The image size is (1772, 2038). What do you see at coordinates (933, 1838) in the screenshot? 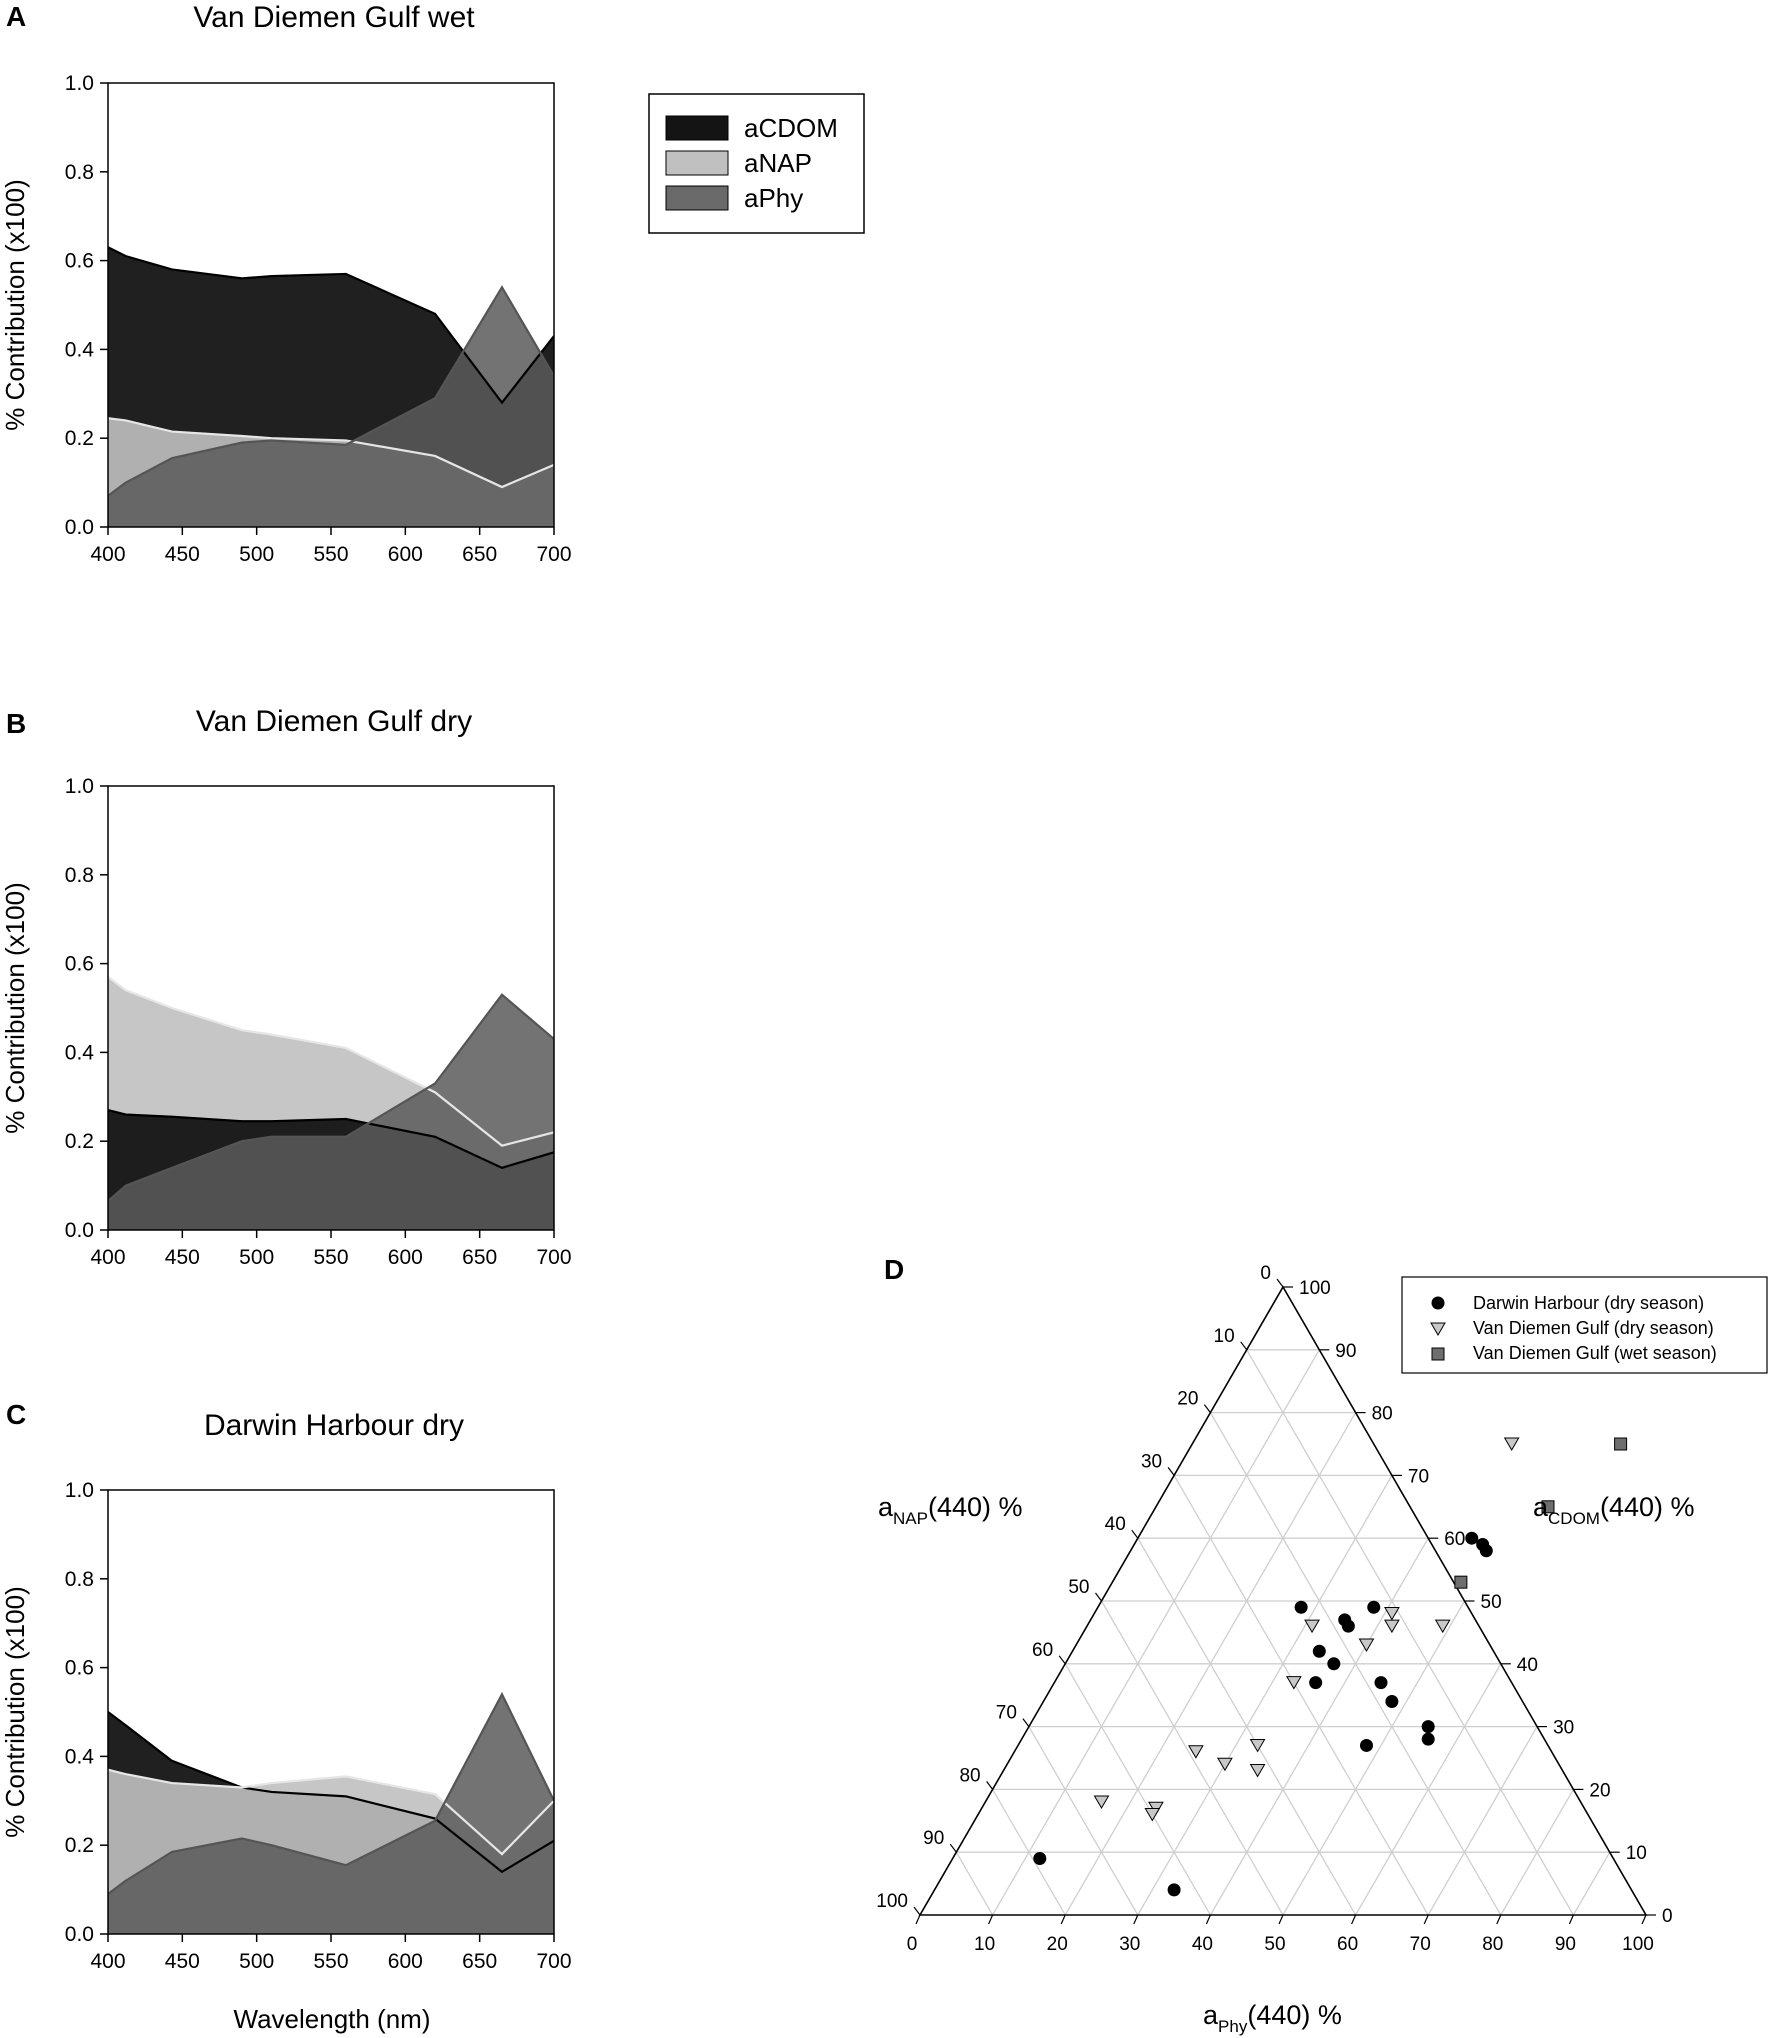
I see `left-tick-label: 90` at bounding box center [933, 1838].